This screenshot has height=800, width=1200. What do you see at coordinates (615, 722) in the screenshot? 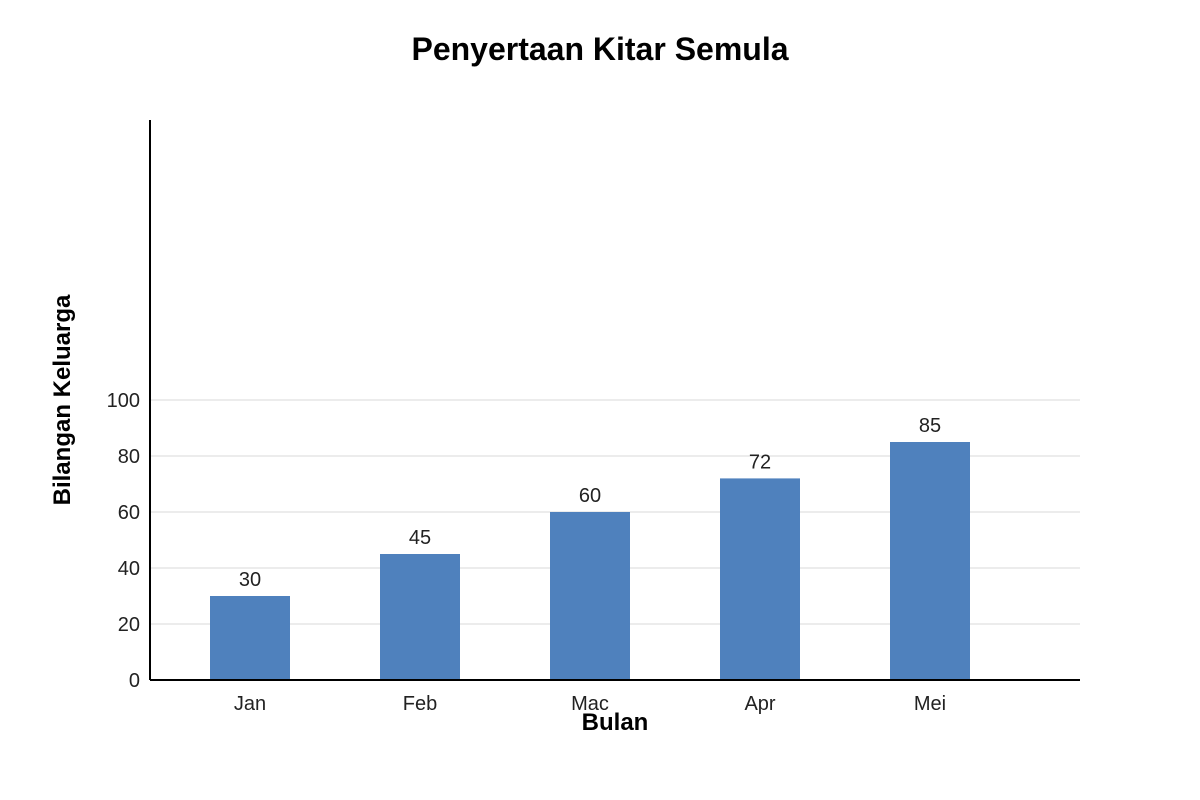
I see `x-axis-title: Bulan` at bounding box center [615, 722].